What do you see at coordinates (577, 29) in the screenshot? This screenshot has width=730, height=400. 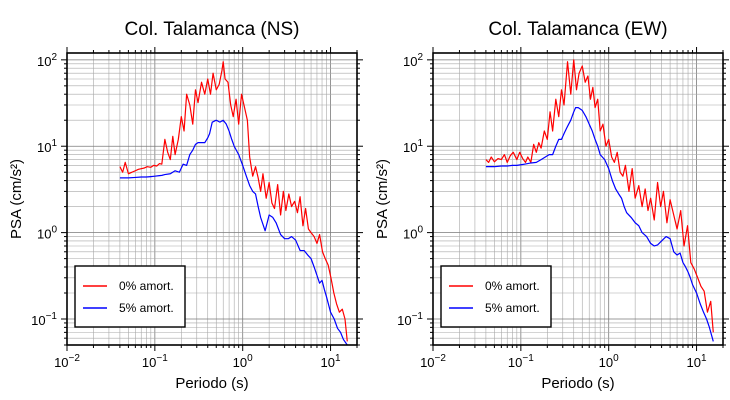 I see `chart-title: Col. Talamanca (EW)` at bounding box center [577, 29].